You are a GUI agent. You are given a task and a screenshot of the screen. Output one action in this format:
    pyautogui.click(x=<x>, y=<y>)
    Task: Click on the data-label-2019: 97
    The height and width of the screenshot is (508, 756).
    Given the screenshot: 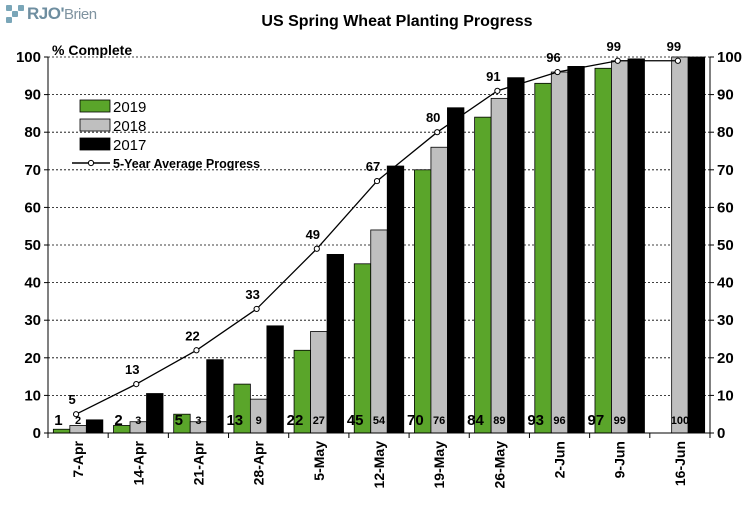 What is the action you would take?
    pyautogui.click(x=596, y=420)
    